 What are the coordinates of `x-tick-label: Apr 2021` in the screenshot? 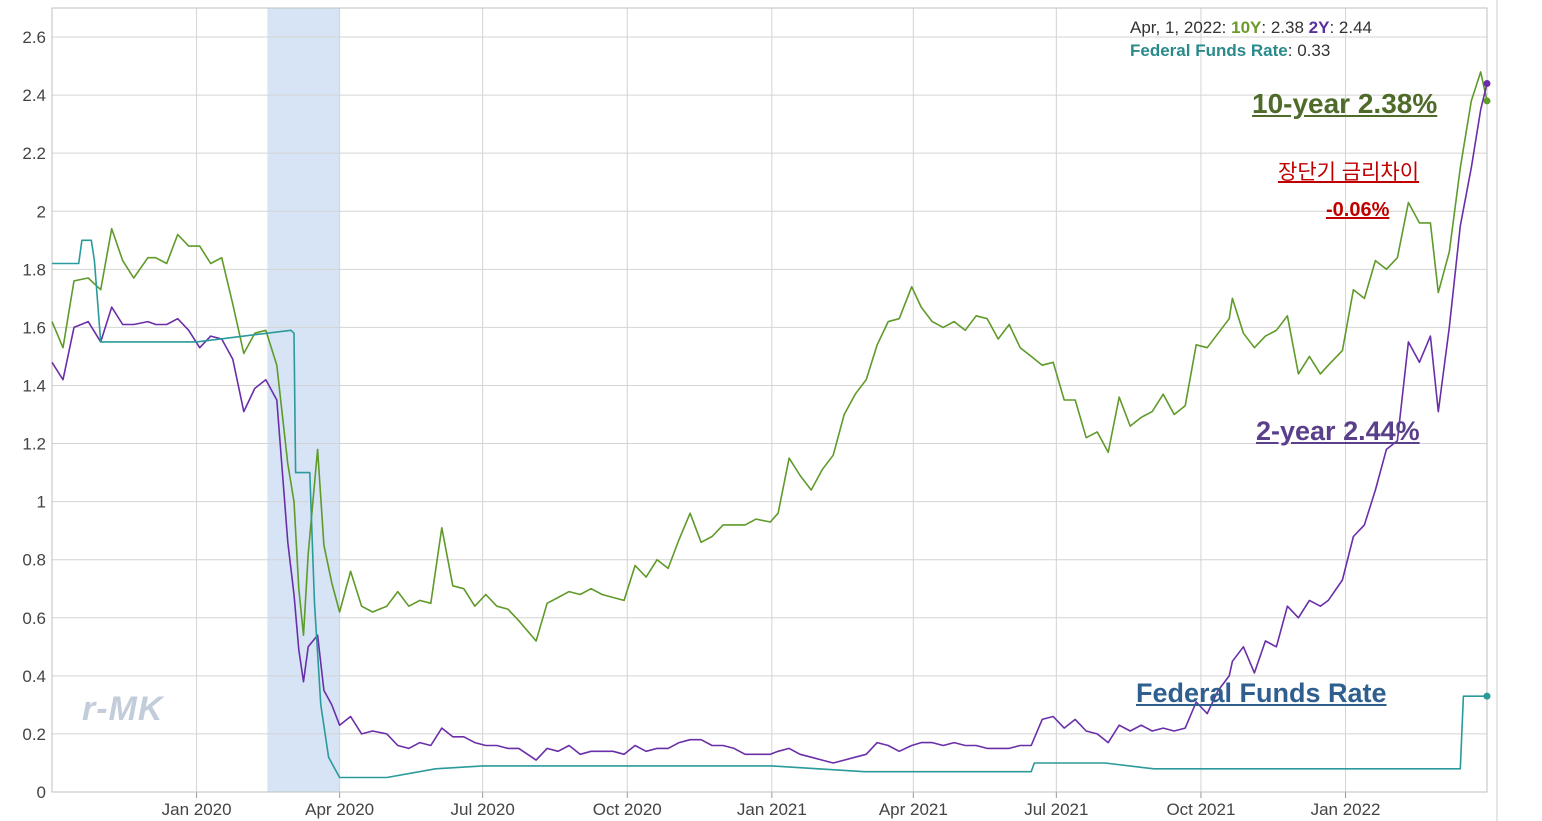 It's located at (913, 809).